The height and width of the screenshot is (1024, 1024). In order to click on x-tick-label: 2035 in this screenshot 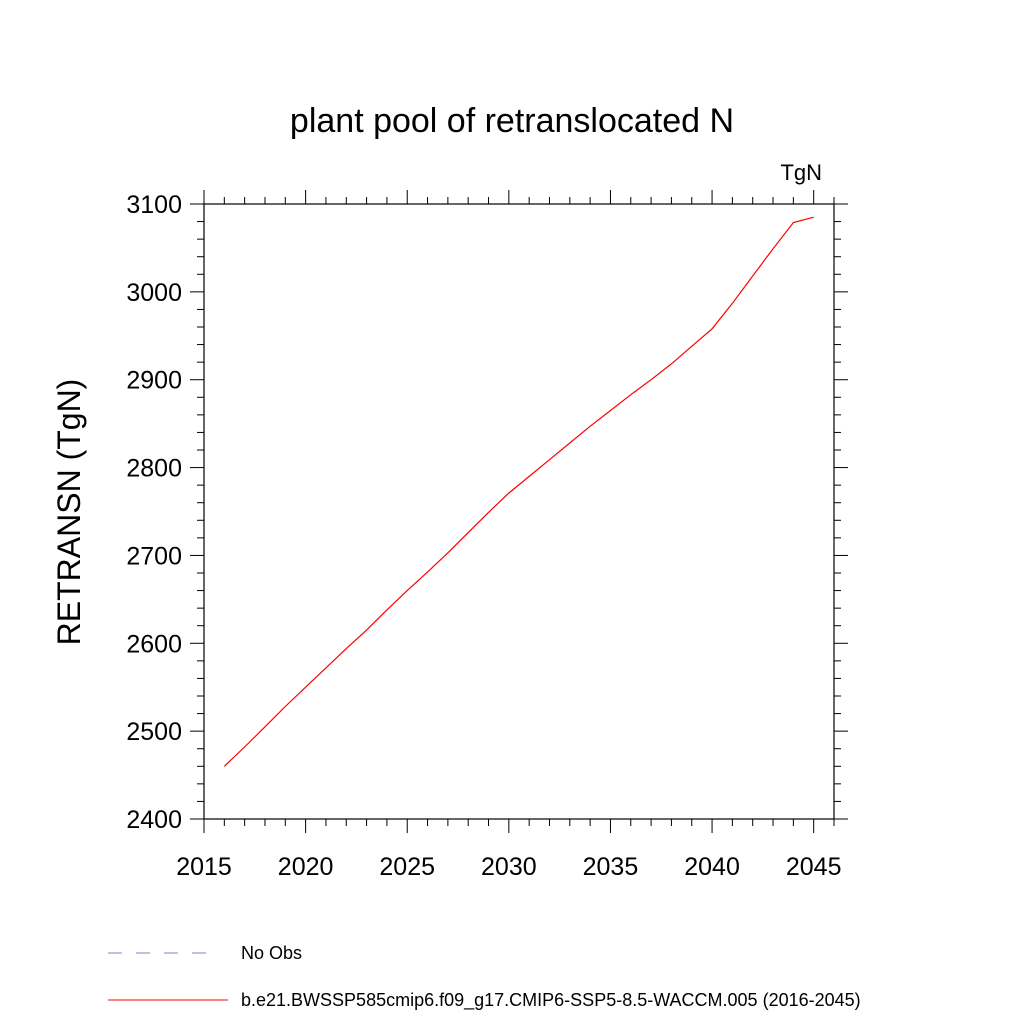, I will do `click(611, 867)`.